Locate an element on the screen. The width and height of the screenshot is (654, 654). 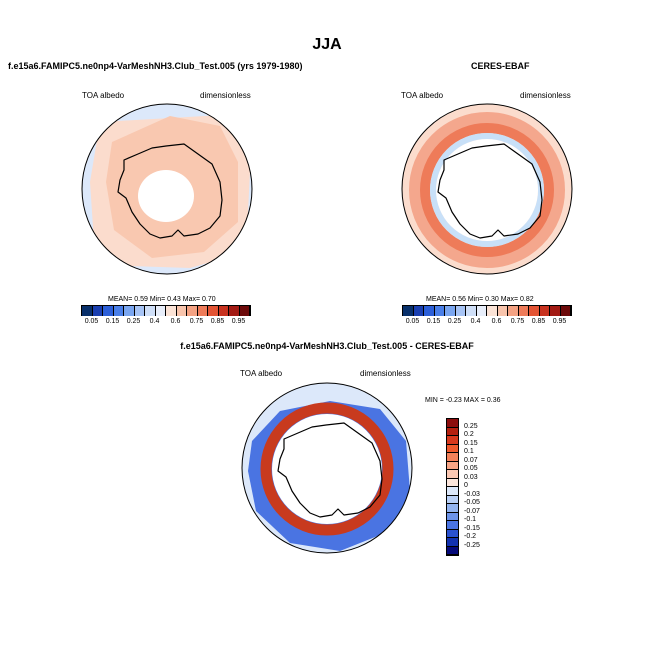
diff-colorbar-tick-label: 0.1 is located at coordinates (469, 451).